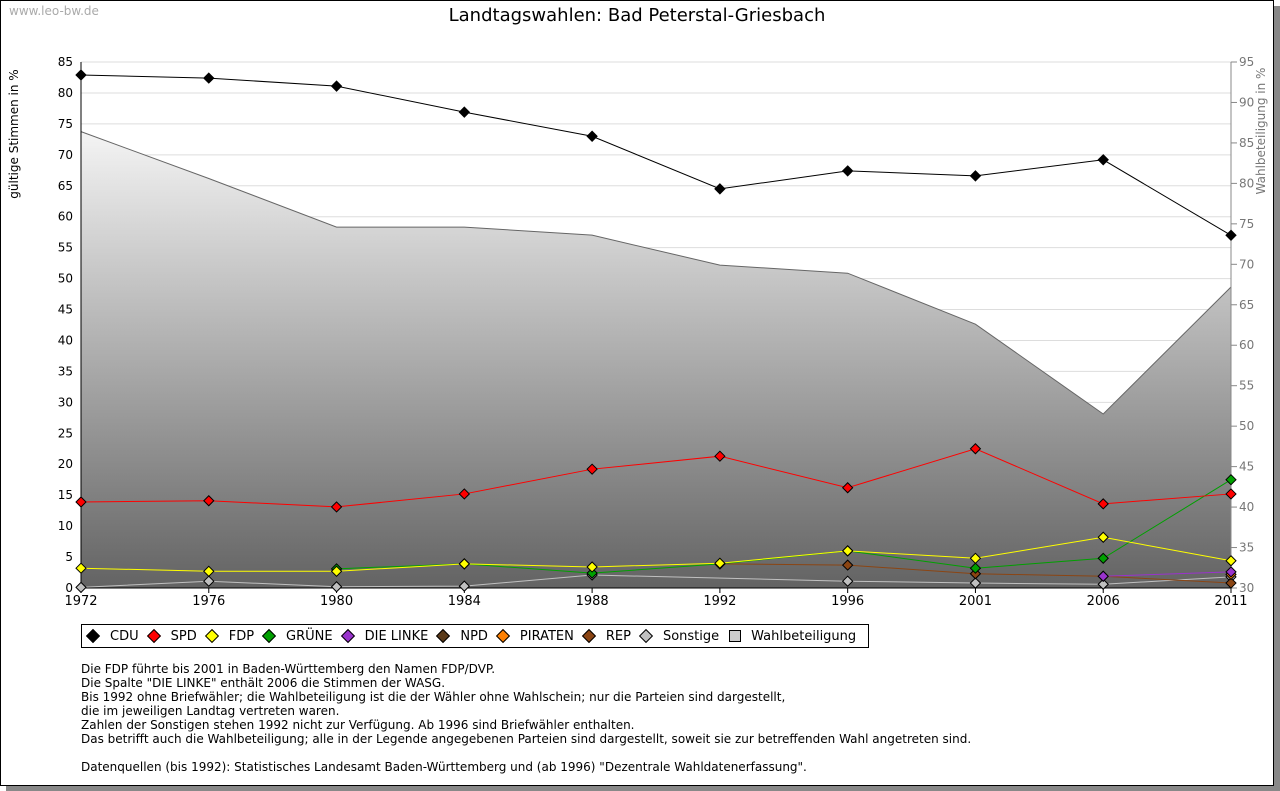 This screenshot has width=1280, height=791. What do you see at coordinates (1261, 131) in the screenshot?
I see `y2-axis-label: Wahlbeteiligung in %` at bounding box center [1261, 131].